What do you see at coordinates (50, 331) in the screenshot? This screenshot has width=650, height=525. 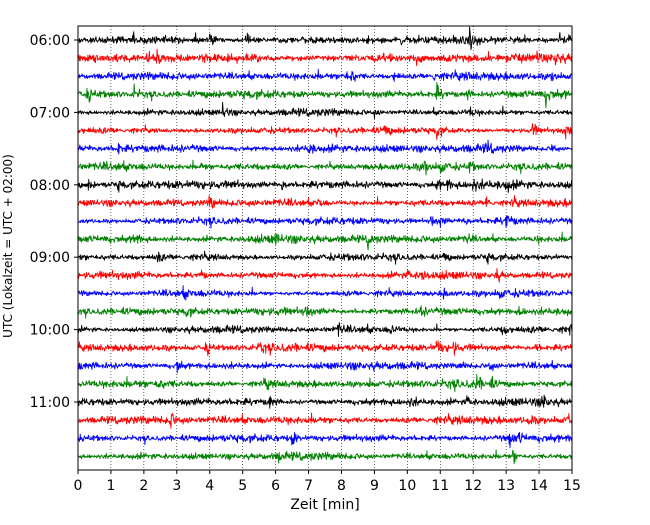 I see `y-tick-label: 10:00` at bounding box center [50, 331].